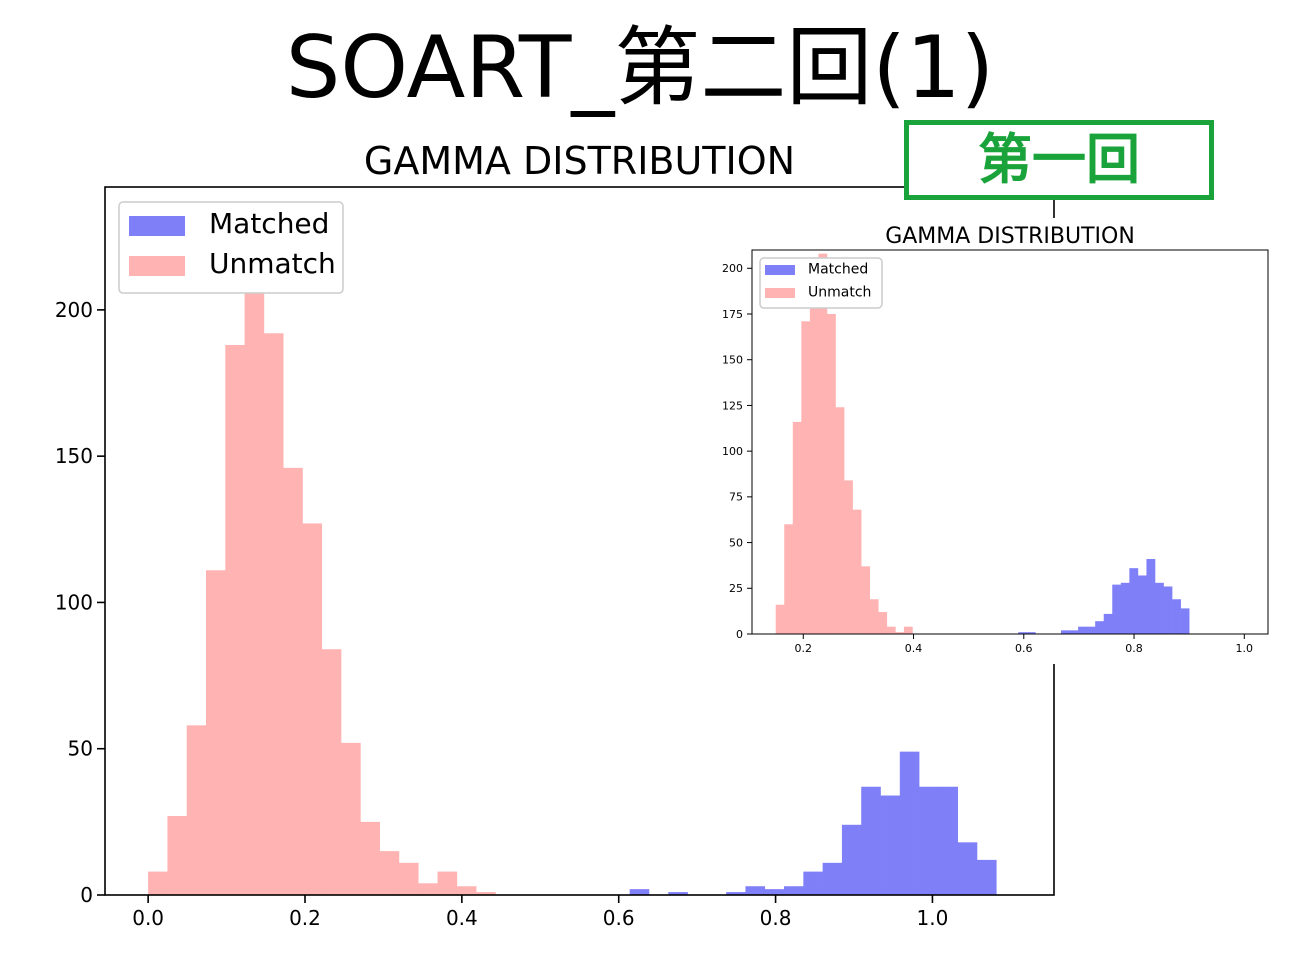 The height and width of the screenshot is (954, 1303). I want to click on y-tick-label: 175, so click(732, 314).